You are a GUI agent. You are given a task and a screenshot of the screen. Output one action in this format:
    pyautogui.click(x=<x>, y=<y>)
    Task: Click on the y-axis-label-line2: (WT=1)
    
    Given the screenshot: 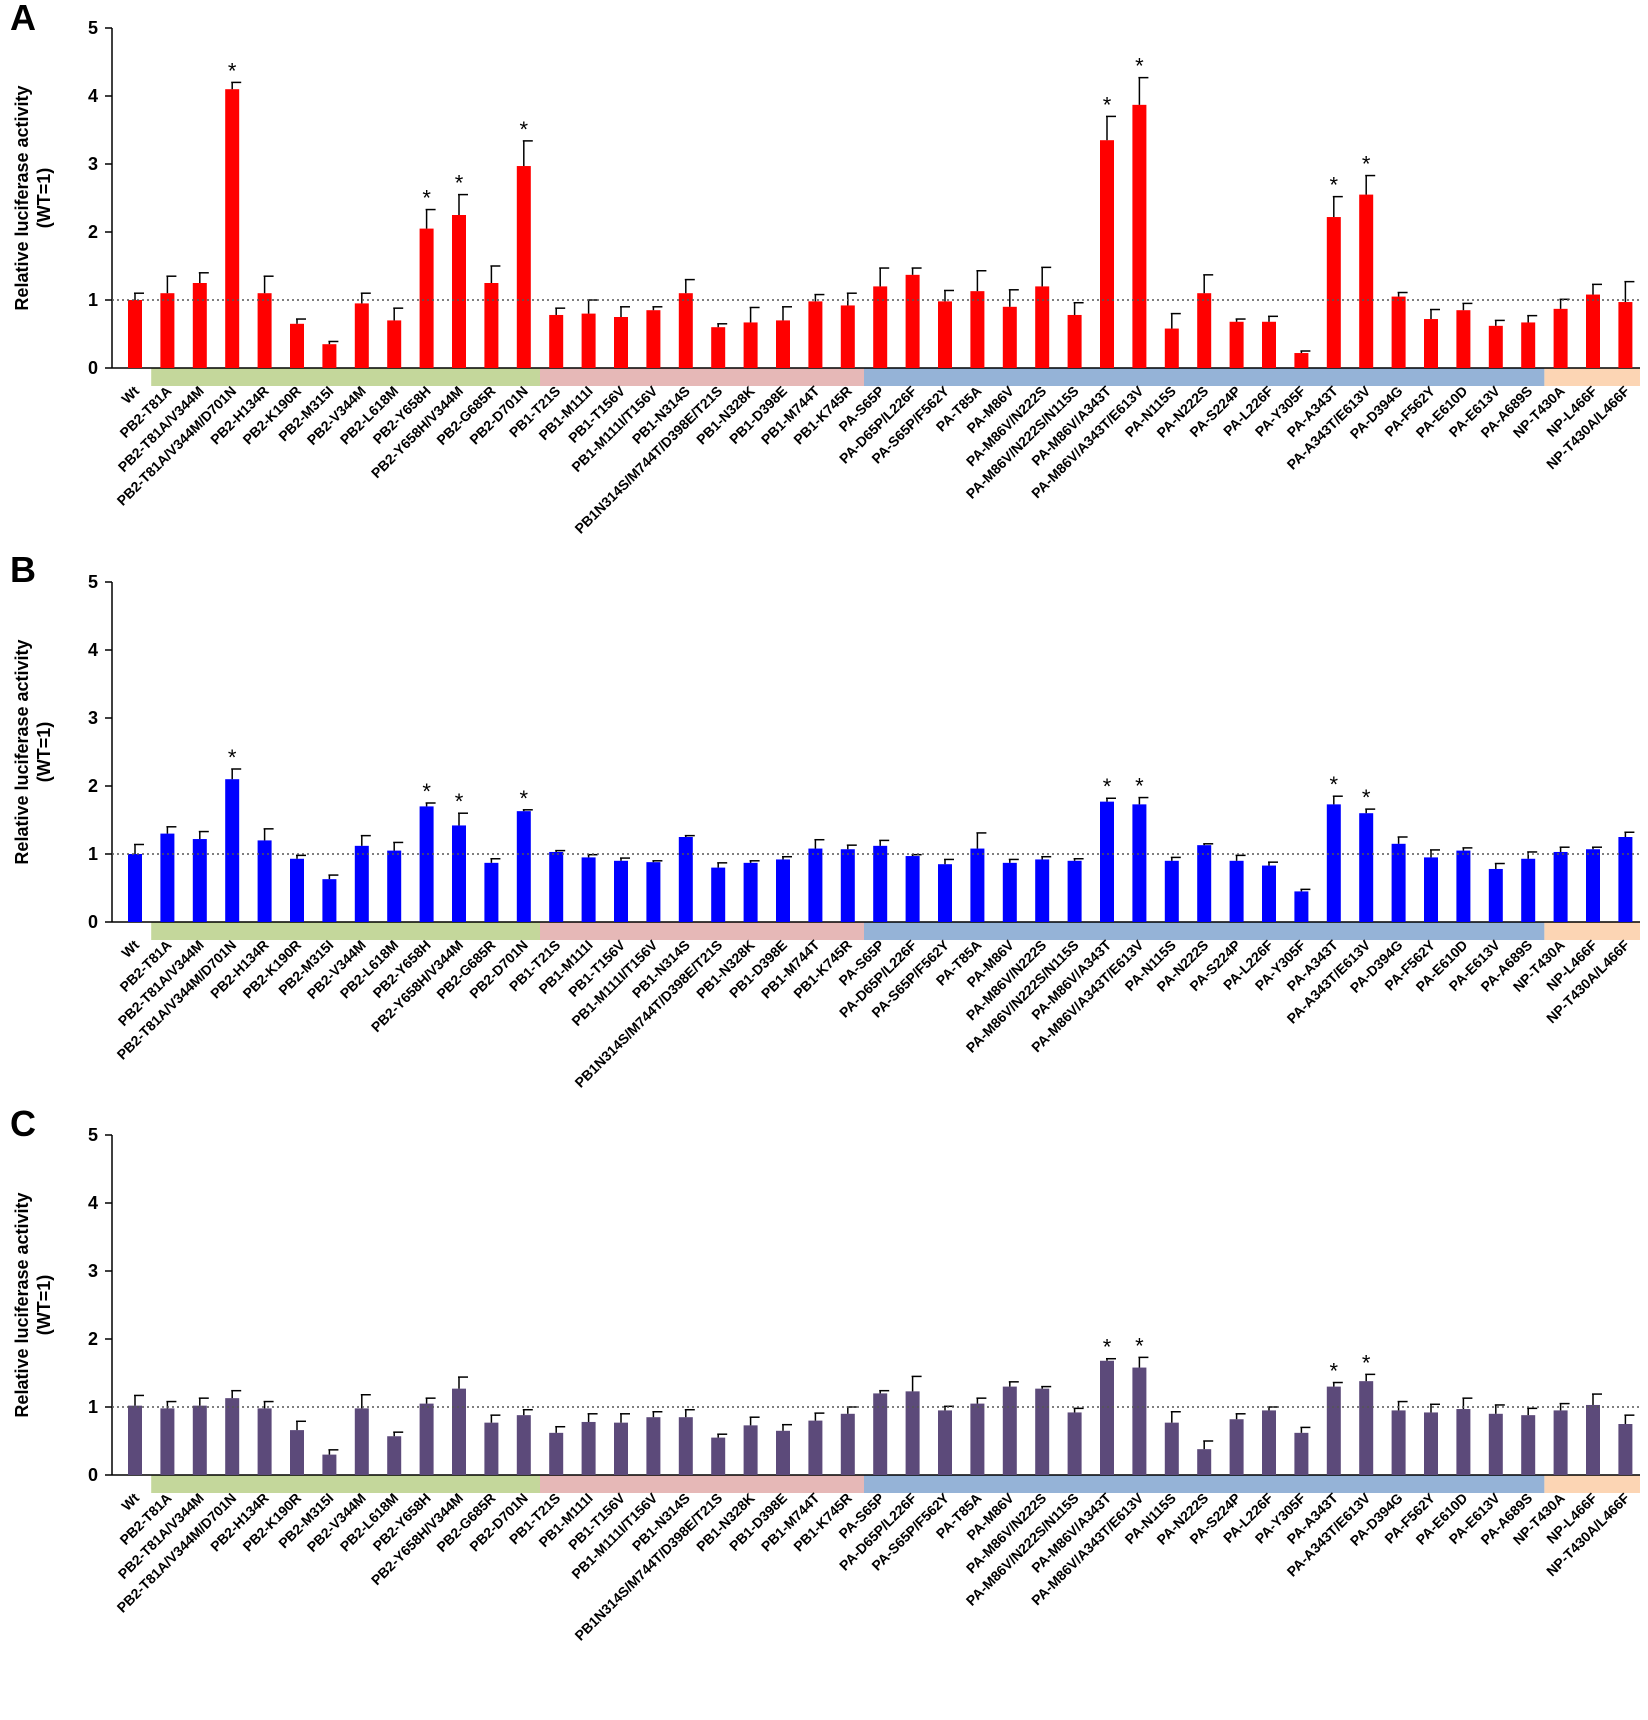 What is the action you would take?
    pyautogui.click(x=44, y=198)
    